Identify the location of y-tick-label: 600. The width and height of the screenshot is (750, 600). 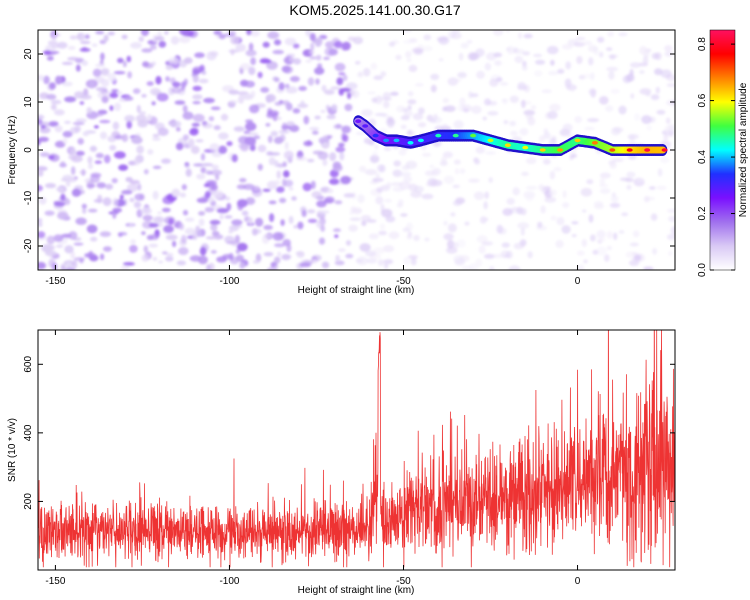
(28, 364).